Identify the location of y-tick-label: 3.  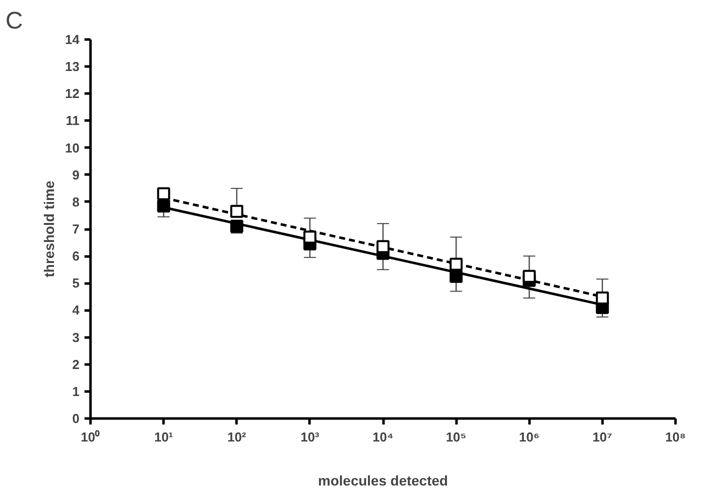
(76, 337).